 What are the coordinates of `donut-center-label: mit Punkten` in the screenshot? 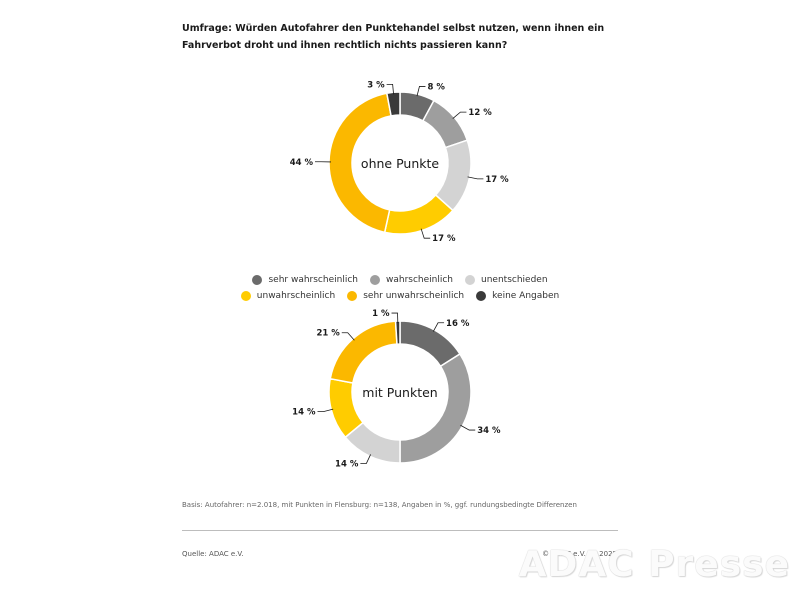 It's located at (399, 392).